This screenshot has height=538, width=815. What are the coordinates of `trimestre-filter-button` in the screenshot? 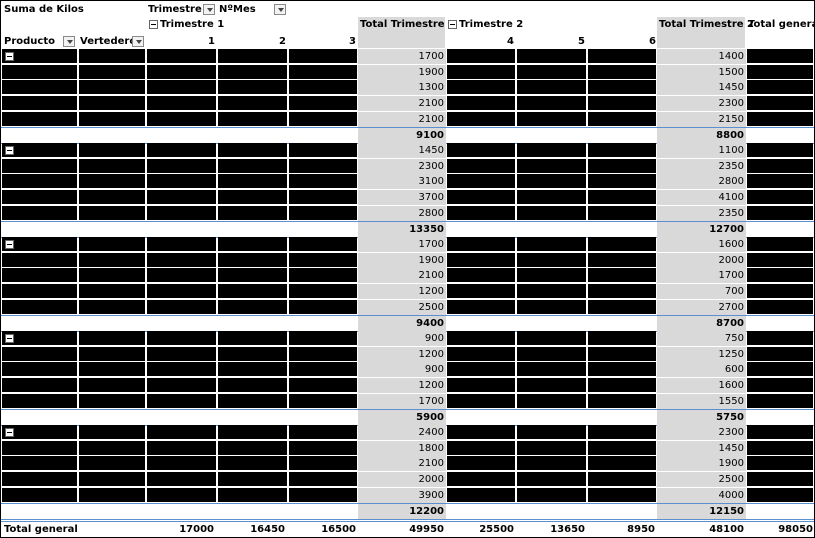 It's located at (209, 9).